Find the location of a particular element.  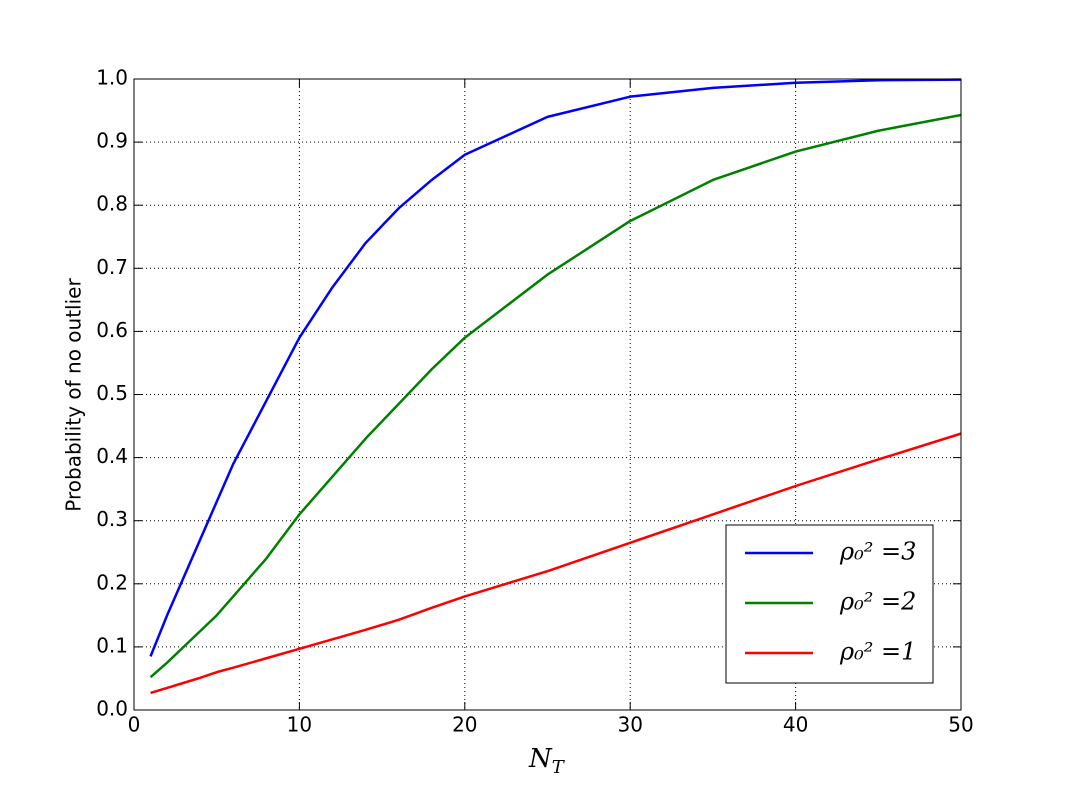

legend-label: ρ₀² =1 is located at coordinates (877, 652).